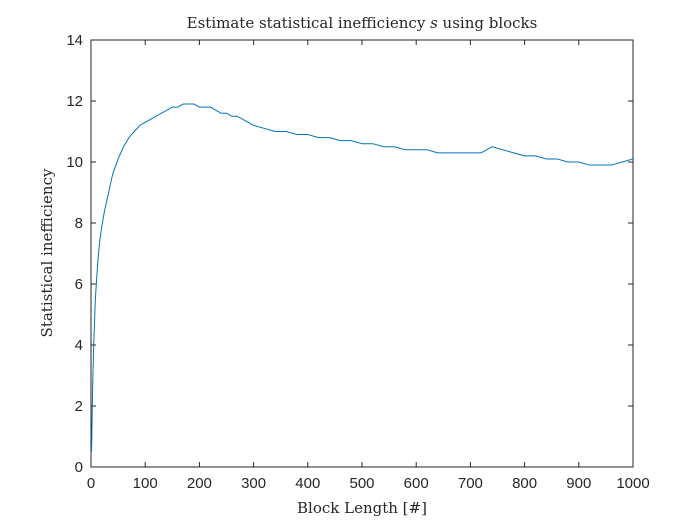  Describe the element at coordinates (578, 483) in the screenshot. I see `x-tick-label: 900` at that location.